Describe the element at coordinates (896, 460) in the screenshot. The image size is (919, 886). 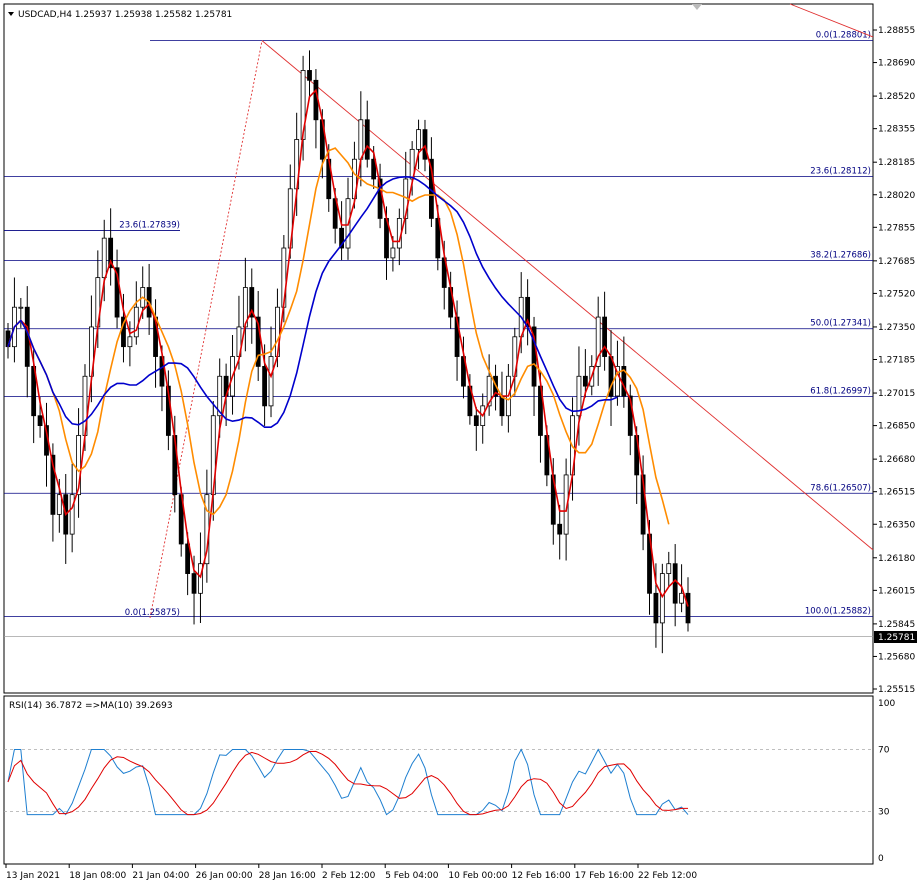
I see `price-tick-label: 1.26680` at that location.